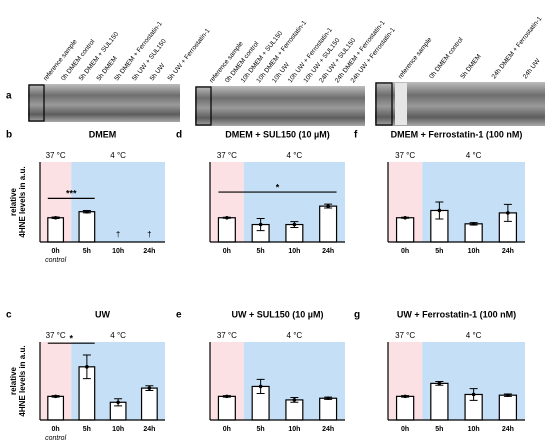  What do you see at coordinates (357, 315) in the screenshot?
I see `panel-label: g` at bounding box center [357, 315].